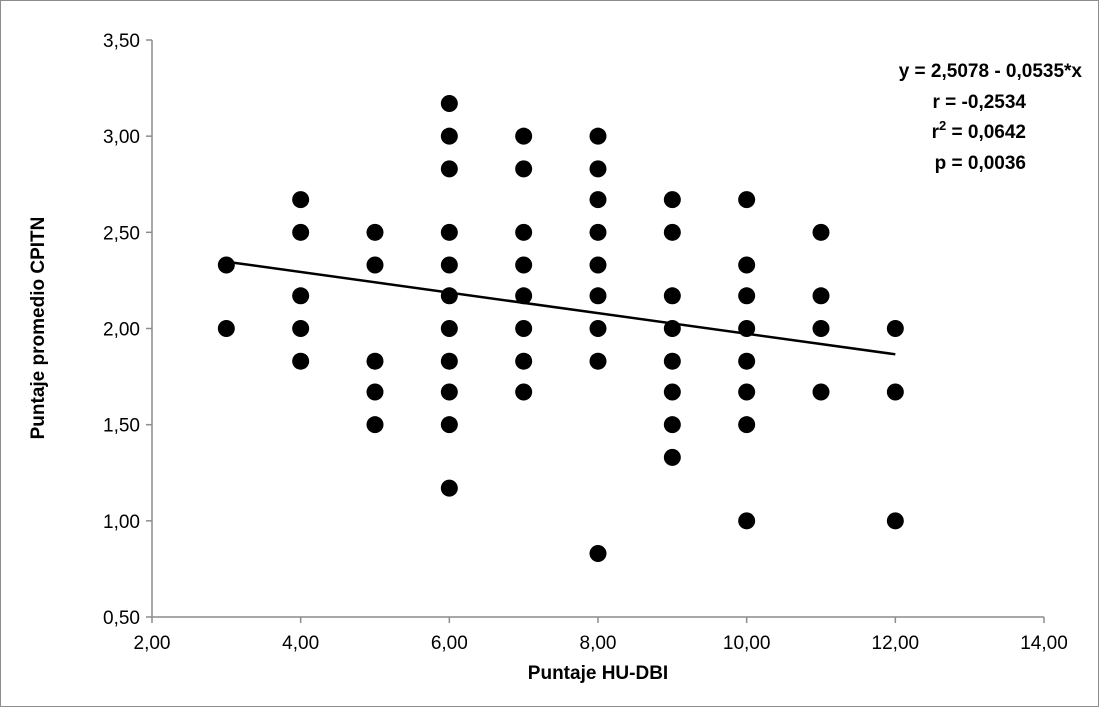 This screenshot has width=1099, height=707. I want to click on x-tick-label: 14,00, so click(1044, 643).